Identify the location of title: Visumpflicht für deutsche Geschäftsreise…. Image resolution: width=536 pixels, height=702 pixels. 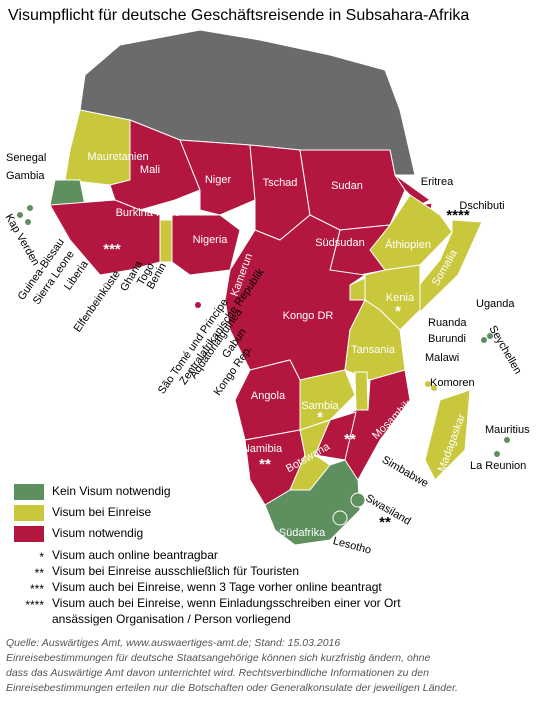
(238, 15).